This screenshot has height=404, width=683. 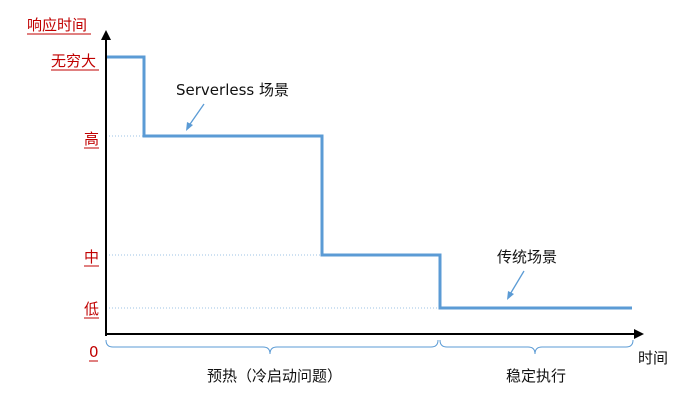 I want to click on callout-serverless: Serverless 场景, so click(x=232, y=90).